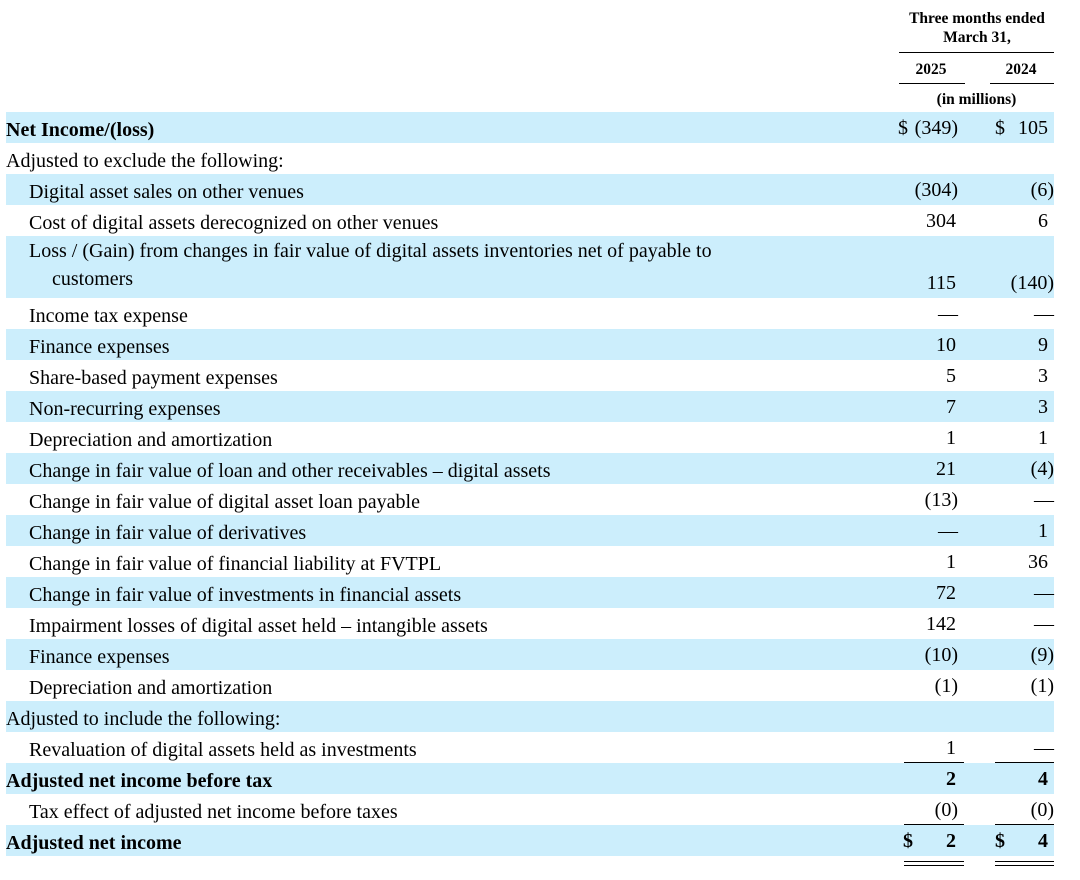 The image size is (1080, 880). Describe the element at coordinates (946, 593) in the screenshot. I see `value-2025: 72` at that location.